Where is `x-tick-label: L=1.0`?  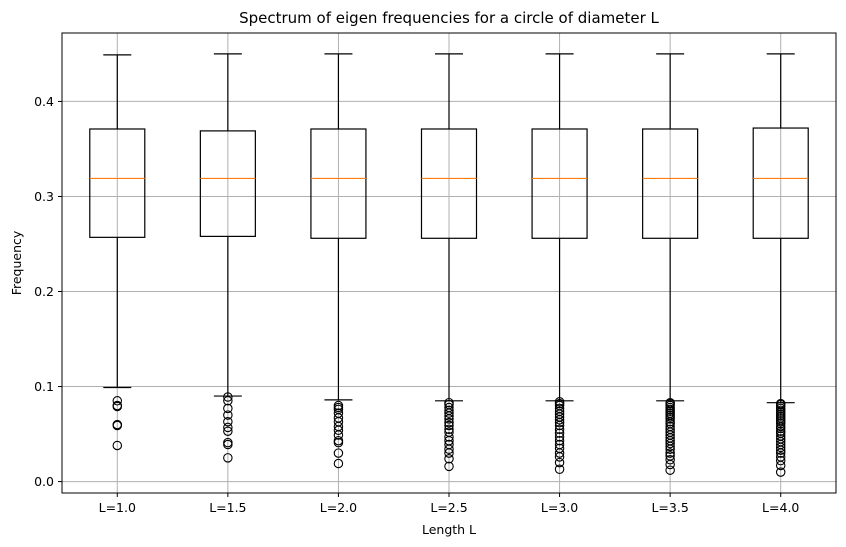 x-tick-label: L=1.0 is located at coordinates (117, 507).